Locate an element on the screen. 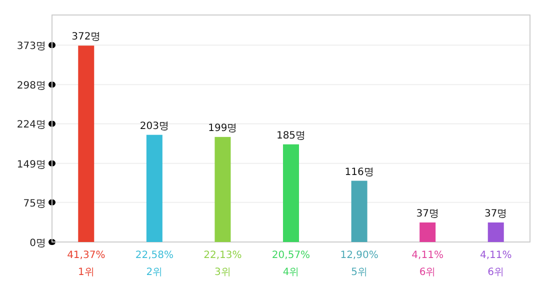 The image size is (550, 282). y-tick-label: 298명 is located at coordinates (31, 86).